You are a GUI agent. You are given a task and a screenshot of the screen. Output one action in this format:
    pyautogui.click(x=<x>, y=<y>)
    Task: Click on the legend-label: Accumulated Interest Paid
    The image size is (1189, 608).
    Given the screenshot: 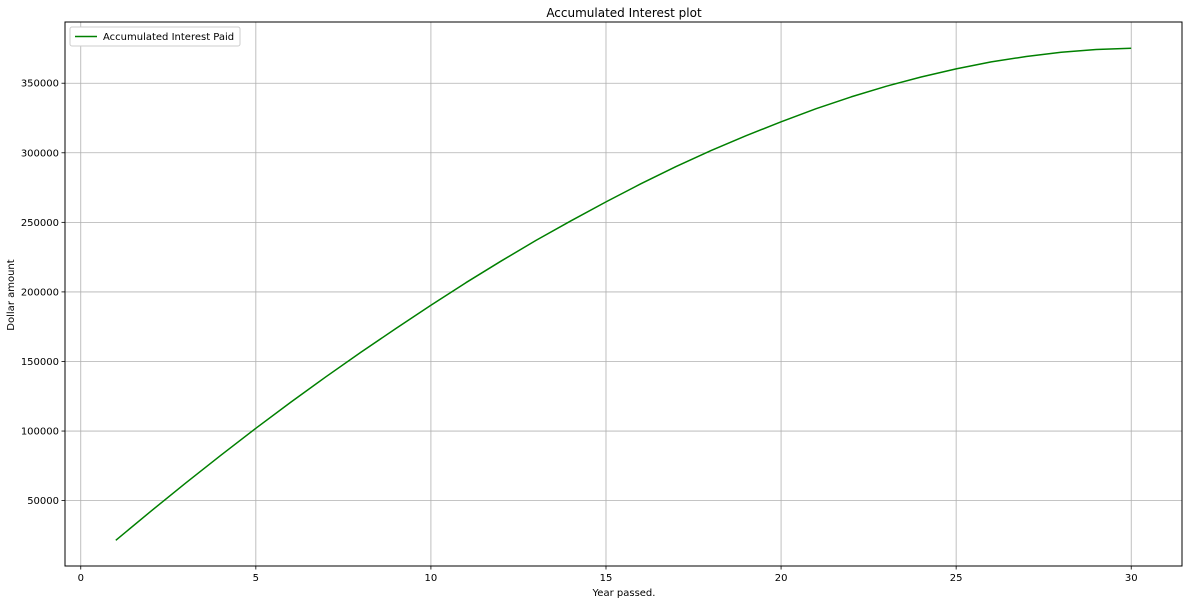 What is the action you would take?
    pyautogui.click(x=168, y=37)
    